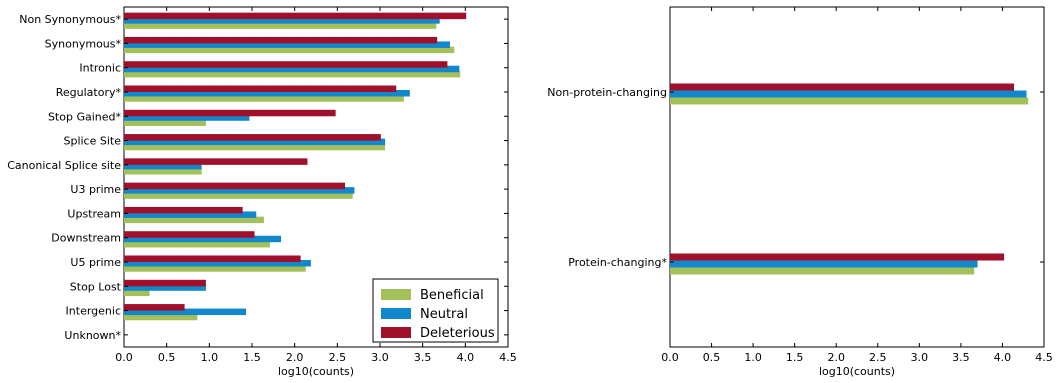 The image size is (1057, 383). Describe the element at coordinates (64, 165) in the screenshot. I see `y-tick-label: Canonical Splice site` at that location.